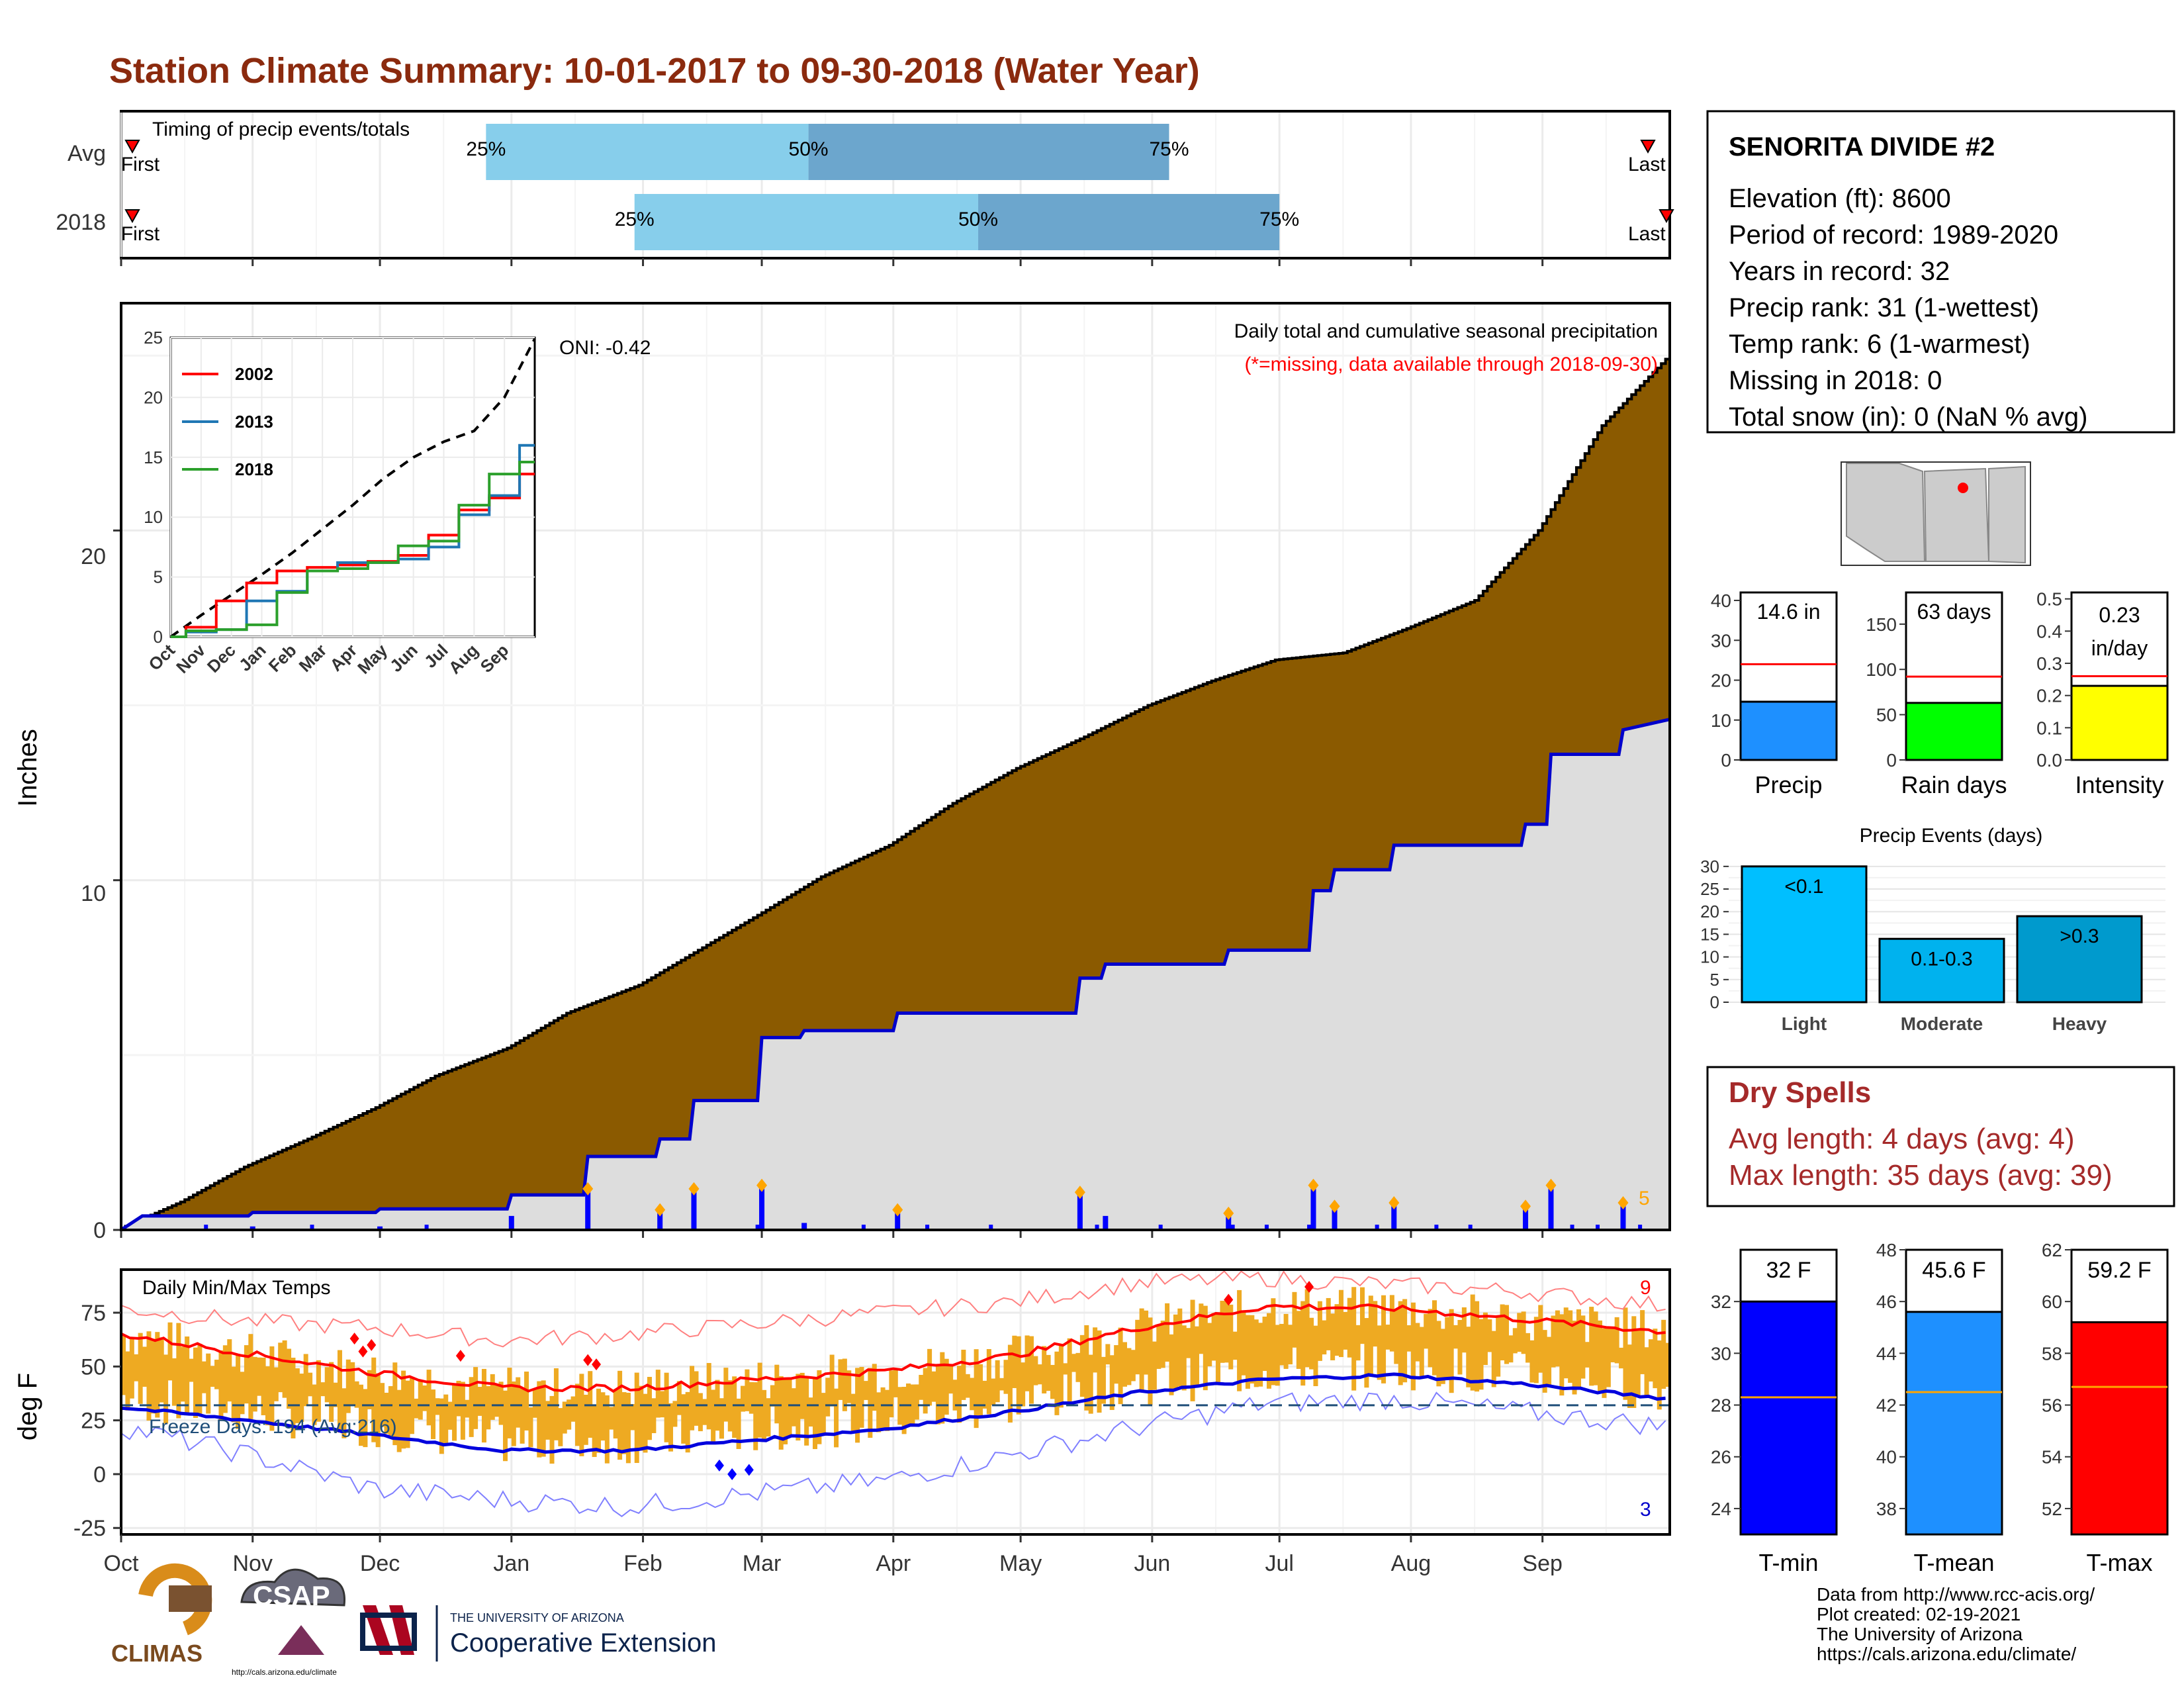  What do you see at coordinates (1946, 1654) in the screenshot?
I see `footer-line-4: https://cals.arizona.edu/climate/` at bounding box center [1946, 1654].